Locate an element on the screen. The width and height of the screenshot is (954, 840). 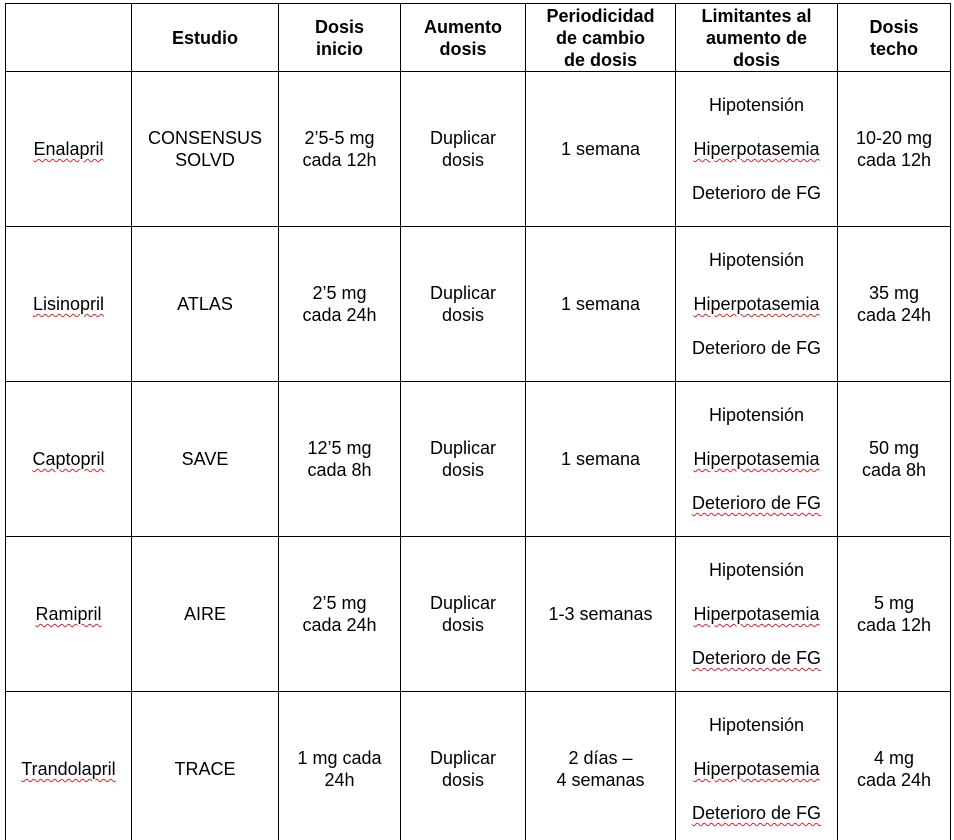
max-dose-cell: 4 mg cada 24h is located at coordinates (894, 766).